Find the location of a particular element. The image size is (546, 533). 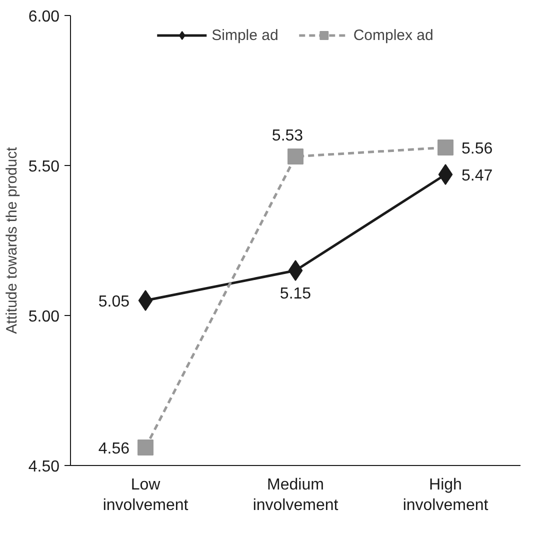

y-tick-label: 5.50 is located at coordinates (44, 167).